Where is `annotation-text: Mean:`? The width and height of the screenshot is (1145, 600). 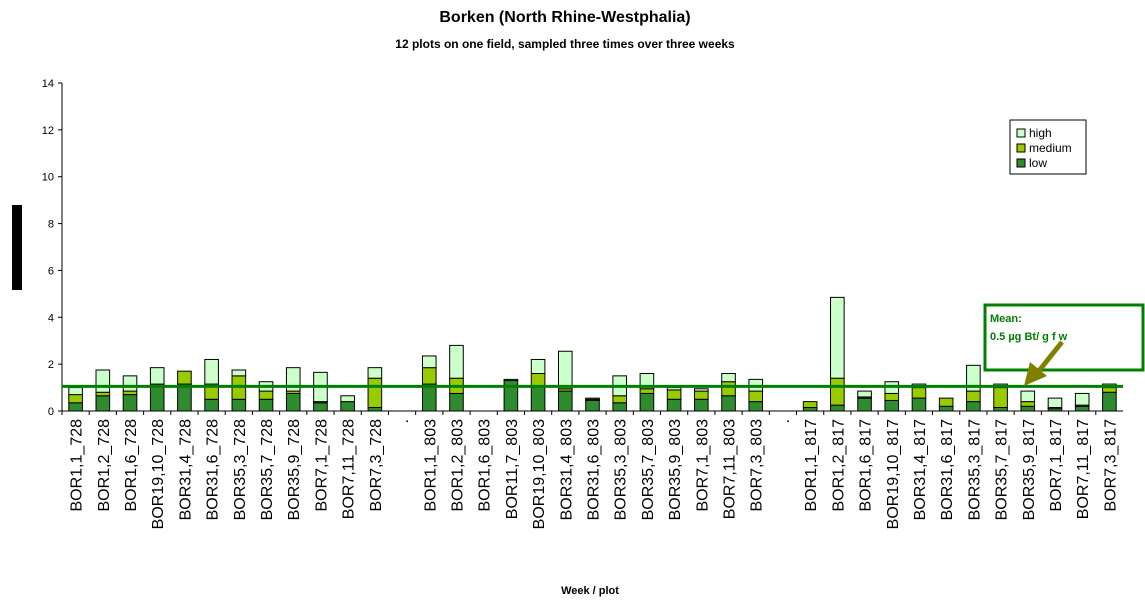 annotation-text: Mean: is located at coordinates (1006, 319).